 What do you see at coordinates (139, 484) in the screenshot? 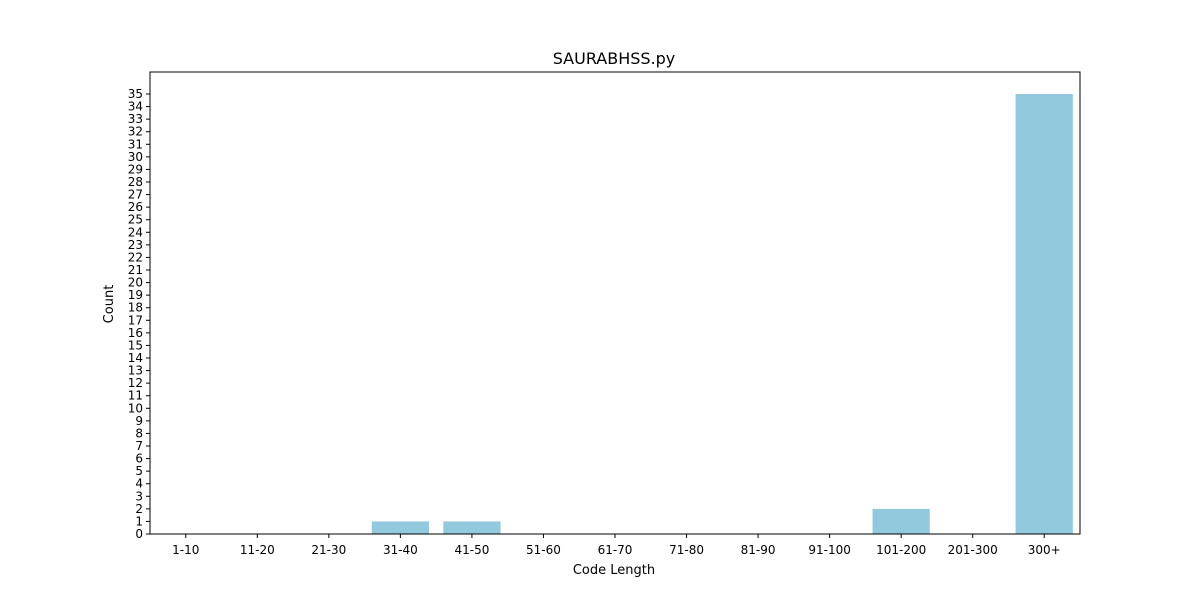
I see `y-tick-label: 4` at bounding box center [139, 484].